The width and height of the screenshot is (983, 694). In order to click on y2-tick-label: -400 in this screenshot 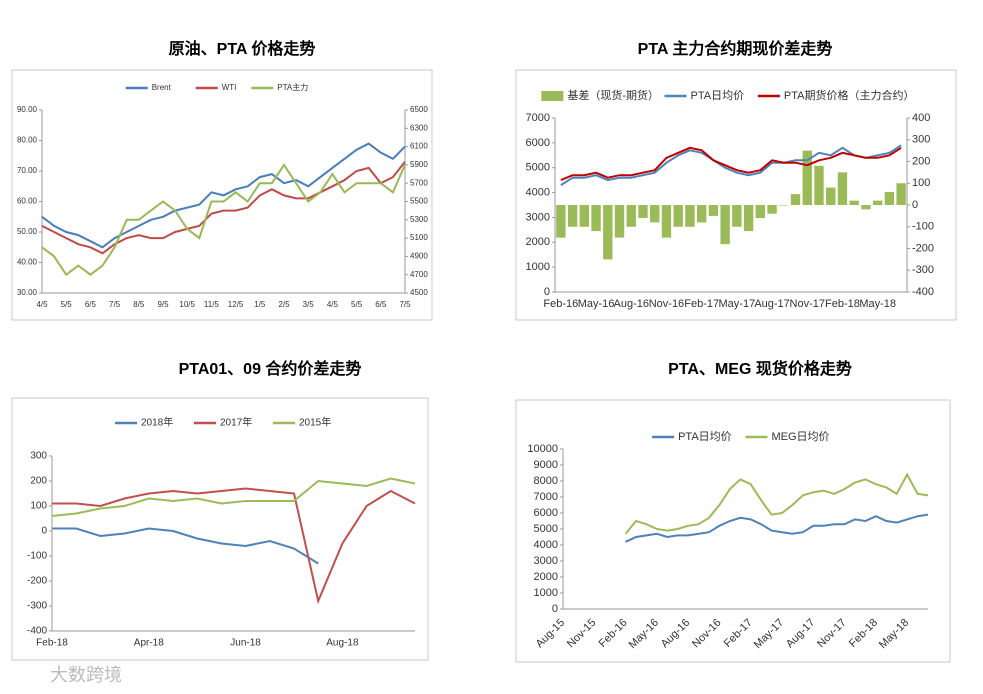, I will do `click(923, 292)`.